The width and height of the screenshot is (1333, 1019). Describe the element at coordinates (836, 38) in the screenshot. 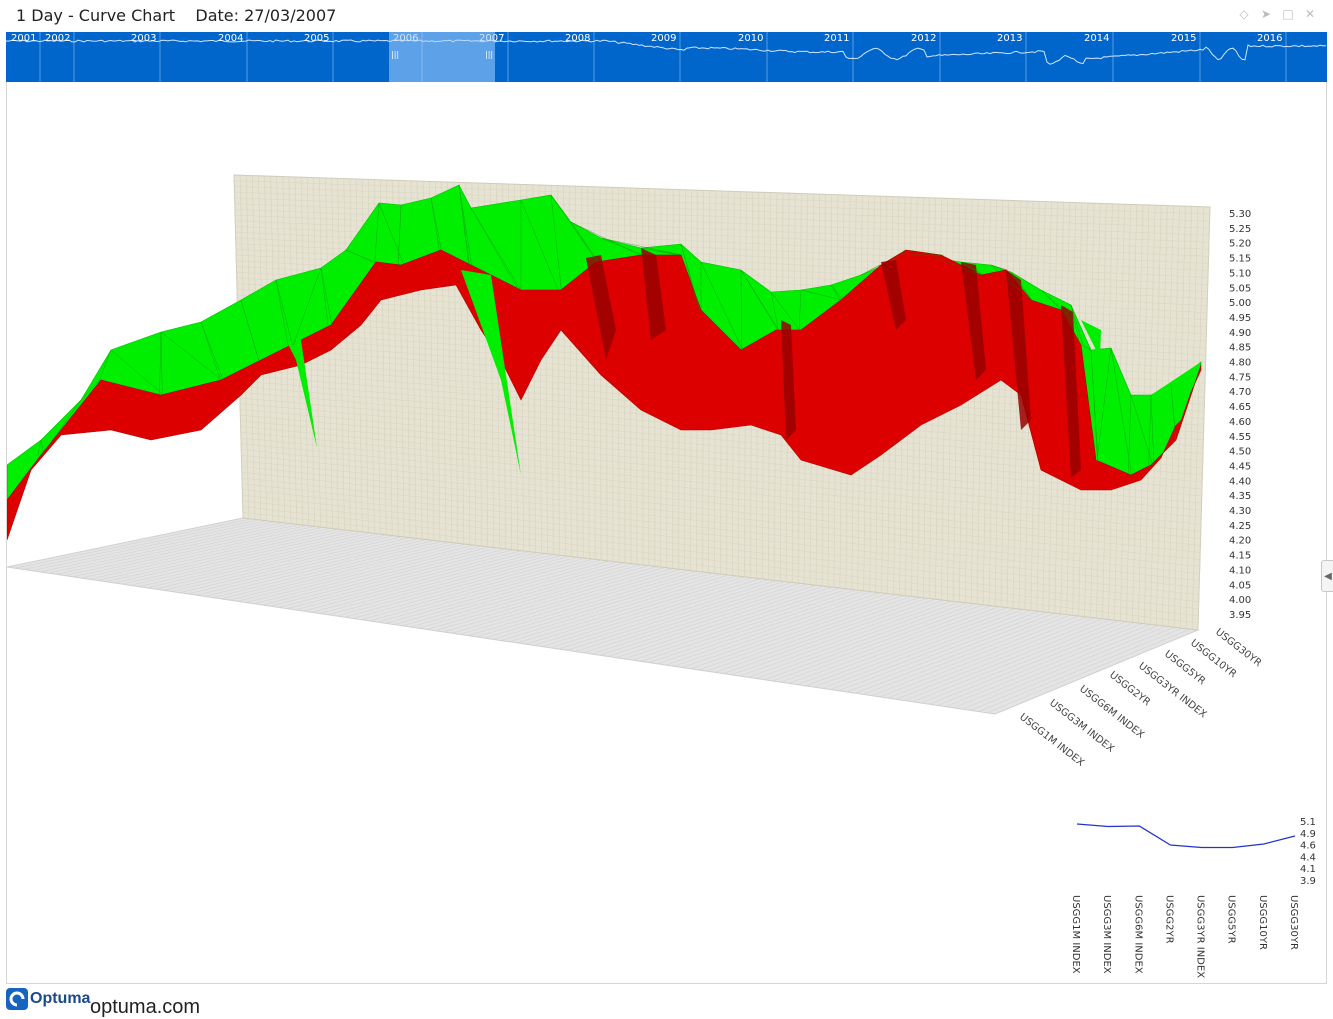

I see `timeline-year-label: 2011` at that location.